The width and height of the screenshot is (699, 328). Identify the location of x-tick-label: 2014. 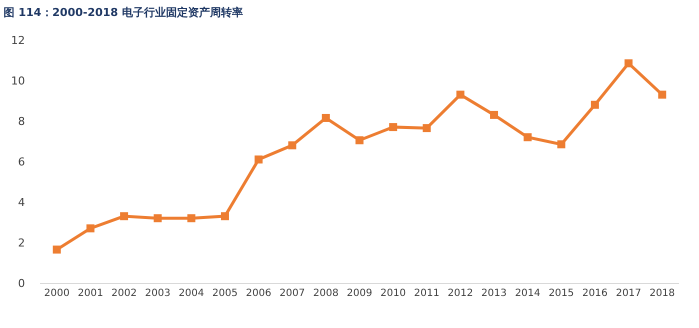
(527, 293).